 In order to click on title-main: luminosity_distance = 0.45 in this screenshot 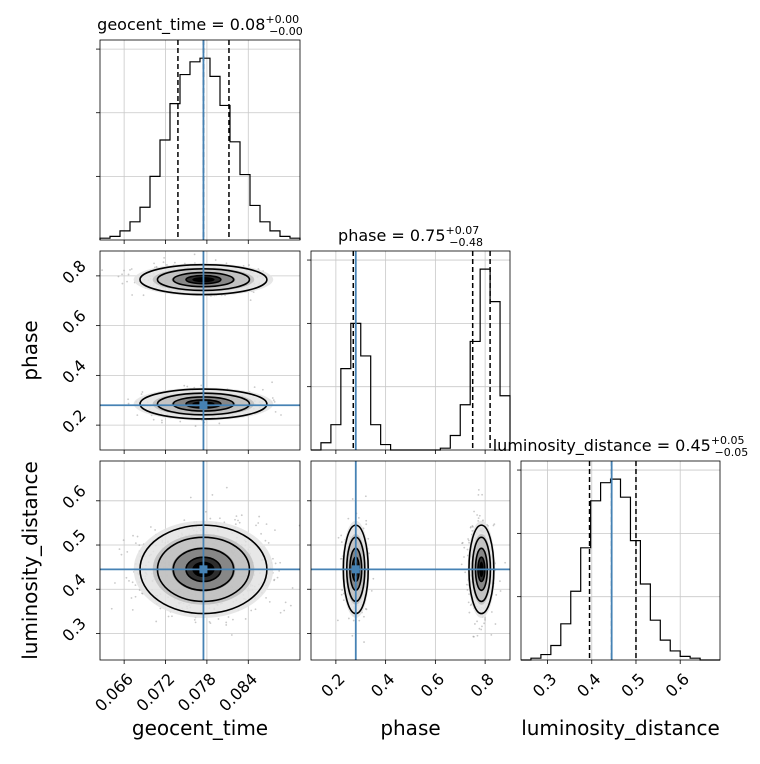, I will do `click(602, 446)`.